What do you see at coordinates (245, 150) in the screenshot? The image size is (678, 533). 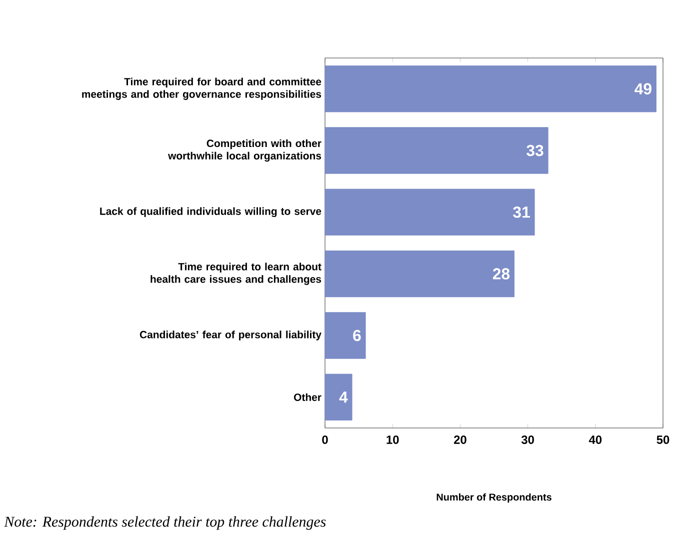 I see `y-tick-label: Competition with other worthwhile local organizations` at bounding box center [245, 150].